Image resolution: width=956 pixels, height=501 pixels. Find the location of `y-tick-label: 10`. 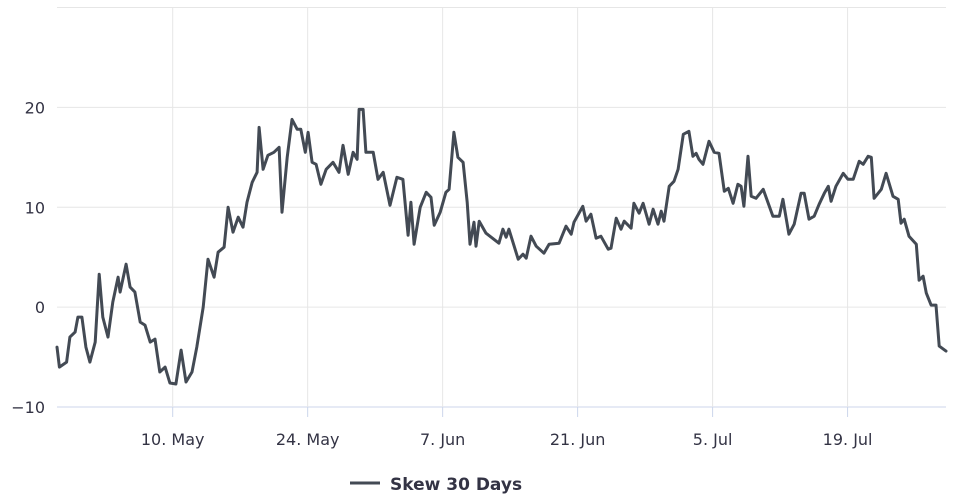

y-tick-label: 10 is located at coordinates (35, 207).